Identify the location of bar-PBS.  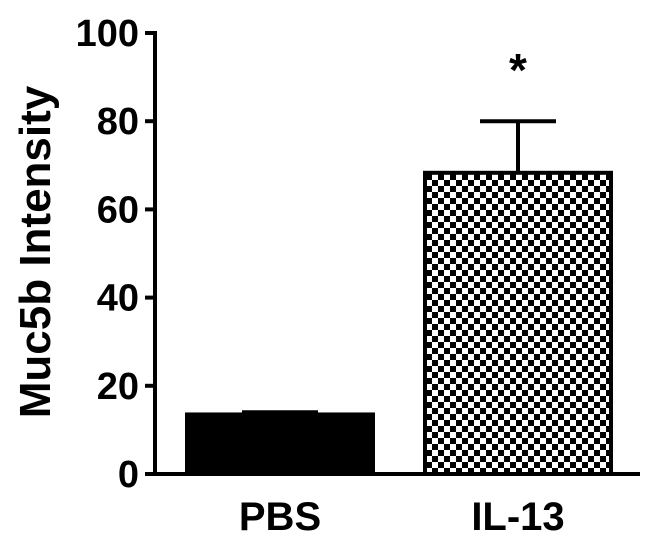
(280, 444).